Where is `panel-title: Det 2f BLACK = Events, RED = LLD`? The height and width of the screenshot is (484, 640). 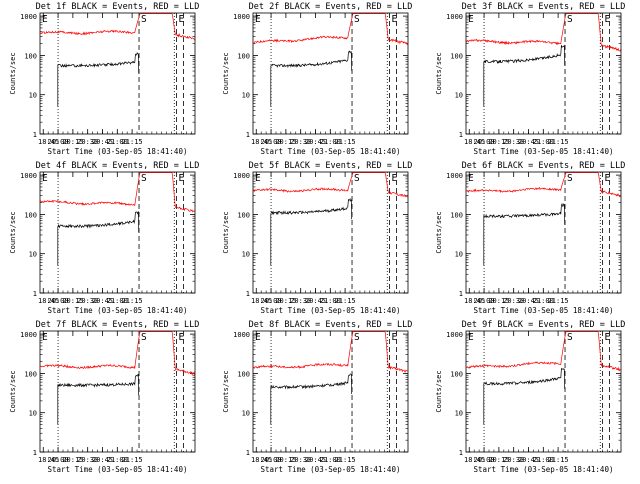
panel-title: Det 2f BLACK = Events, RED = LLD is located at coordinates (331, 7).